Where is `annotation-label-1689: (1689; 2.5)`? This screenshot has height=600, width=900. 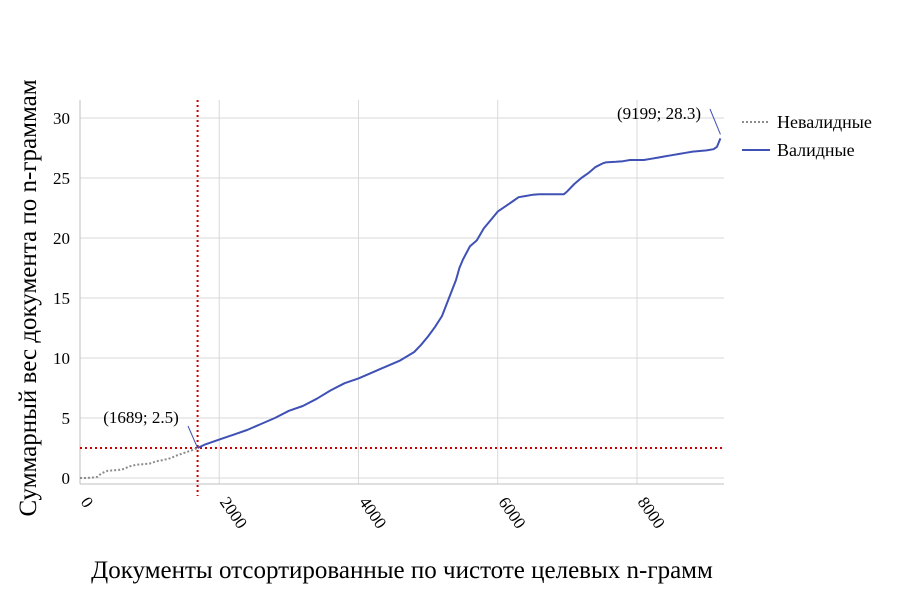 annotation-label-1689: (1689; 2.5) is located at coordinates (141, 417).